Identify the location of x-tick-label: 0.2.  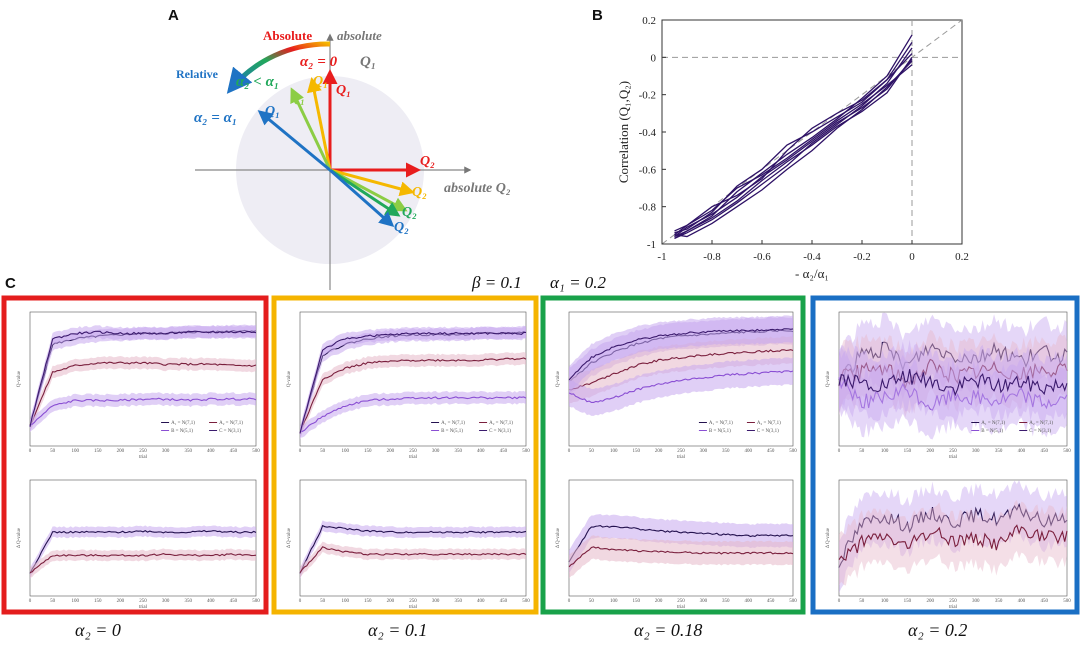
(962, 257).